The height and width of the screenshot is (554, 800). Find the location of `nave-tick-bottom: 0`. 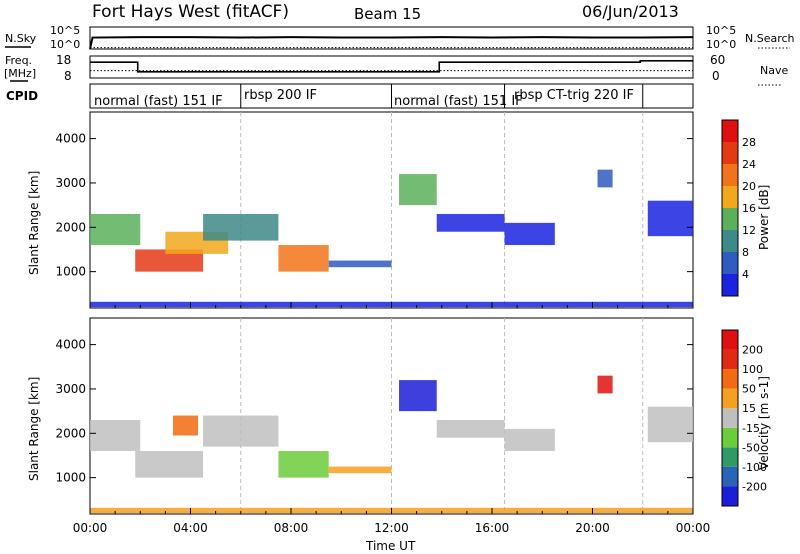

nave-tick-bottom: 0 is located at coordinates (716, 76).